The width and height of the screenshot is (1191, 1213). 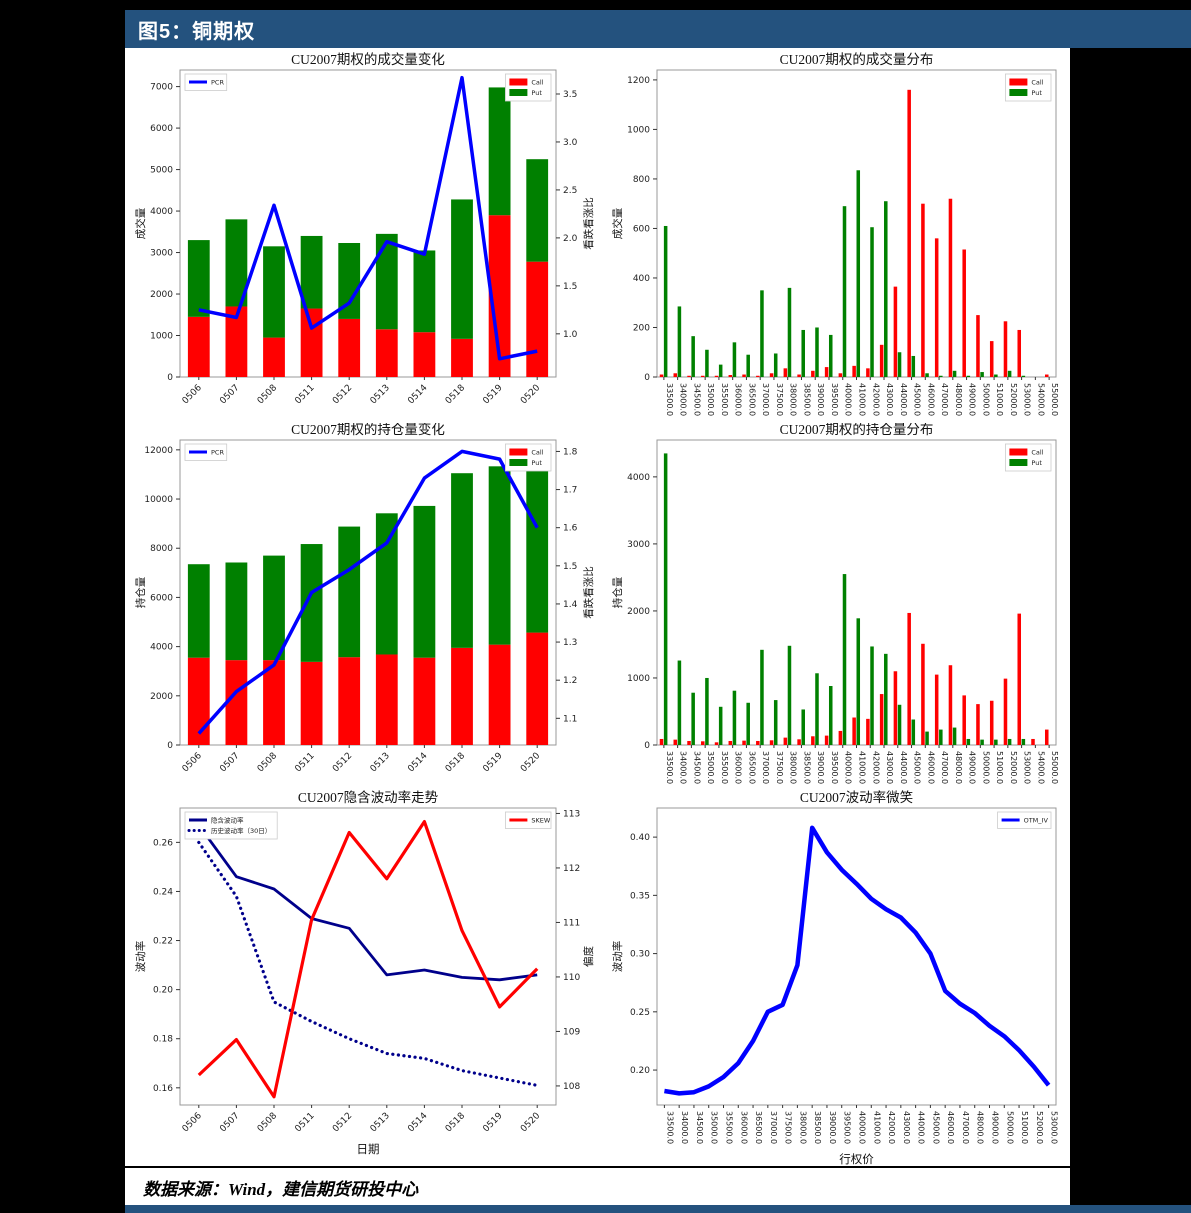 What do you see at coordinates (161, 549) in the screenshot?
I see `svg-text: 8000` at bounding box center [161, 549].